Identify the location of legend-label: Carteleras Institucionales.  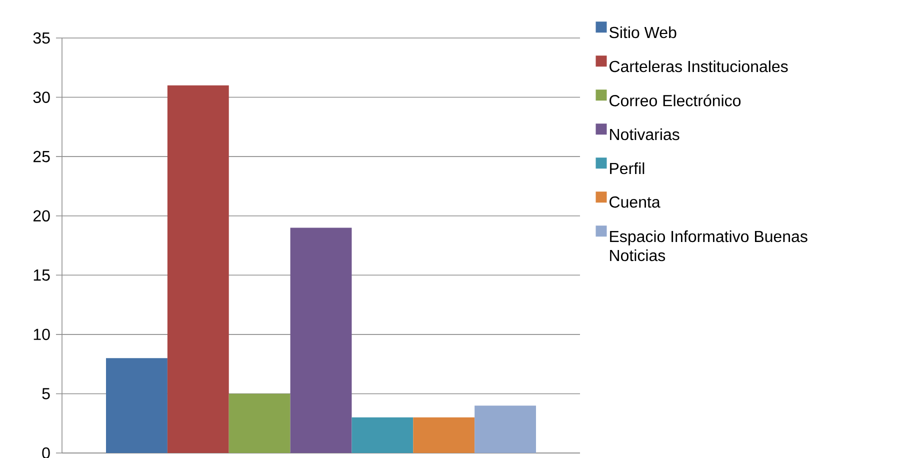
(699, 66).